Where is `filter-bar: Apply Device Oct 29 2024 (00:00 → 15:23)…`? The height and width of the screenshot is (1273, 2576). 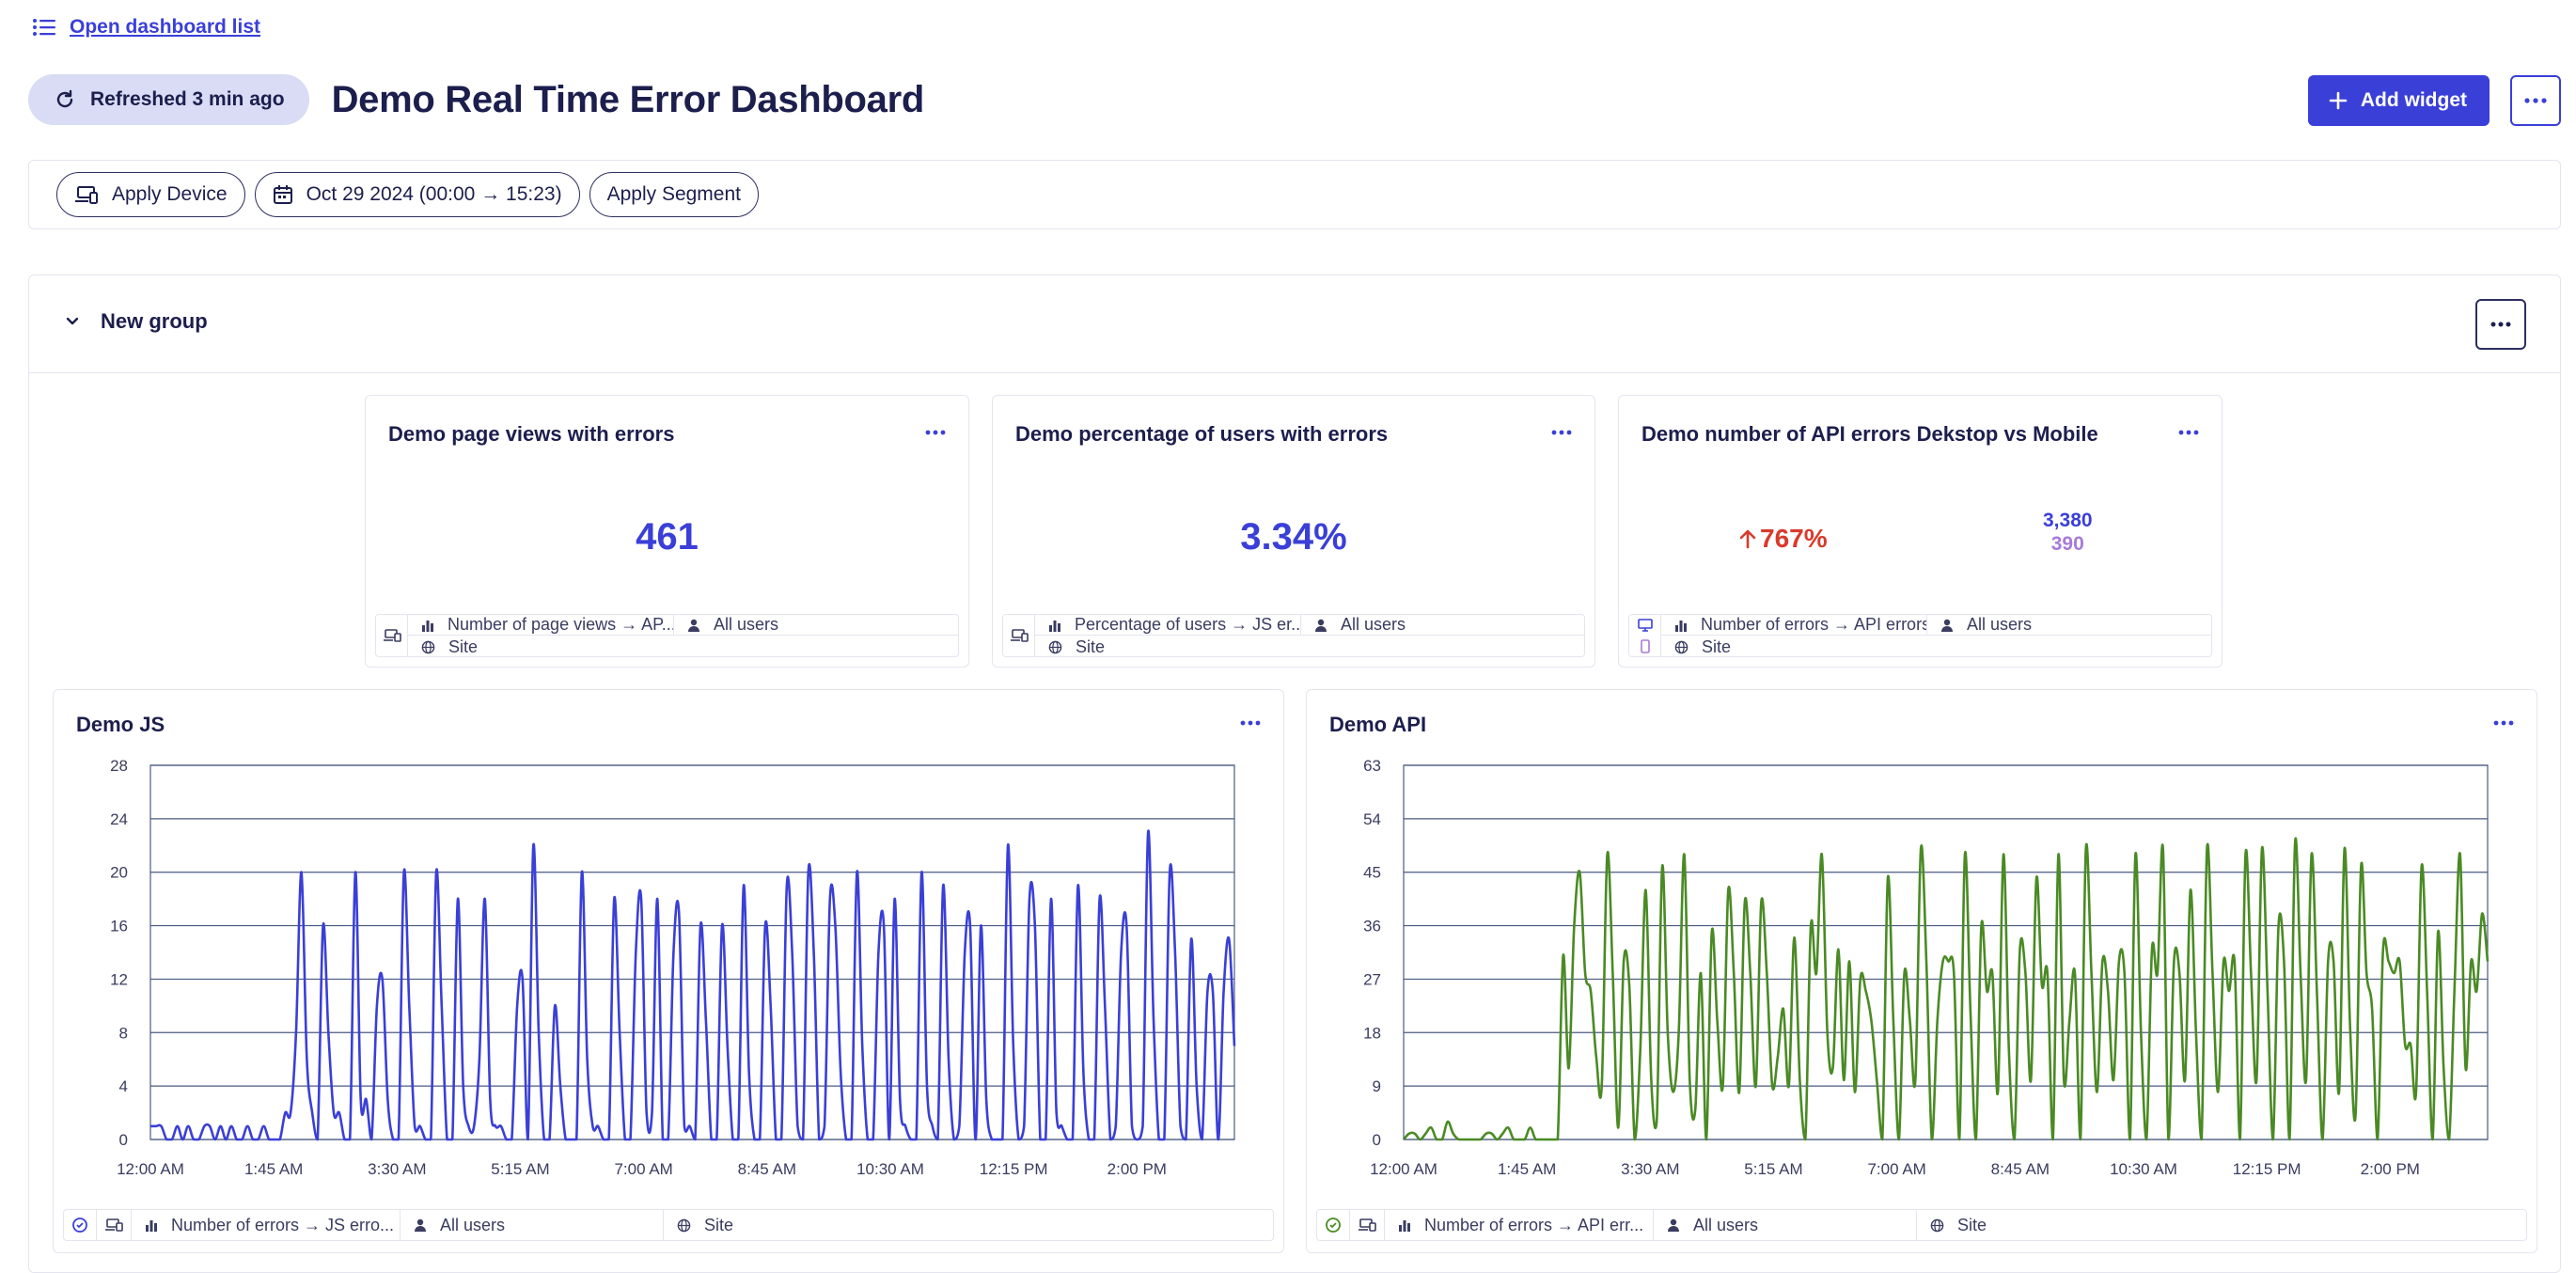
filter-bar: Apply Device Oct 29 2024 (00:00 → 15:23)… is located at coordinates (1294, 195).